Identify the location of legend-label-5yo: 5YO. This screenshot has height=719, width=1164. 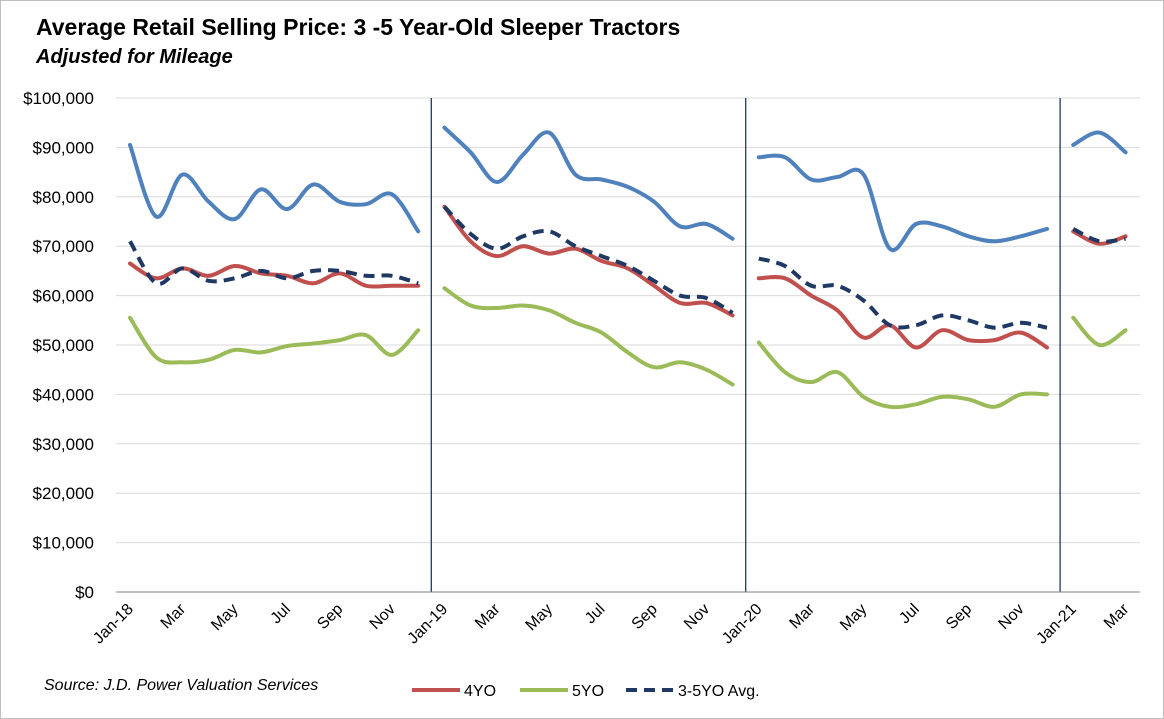
(588, 691).